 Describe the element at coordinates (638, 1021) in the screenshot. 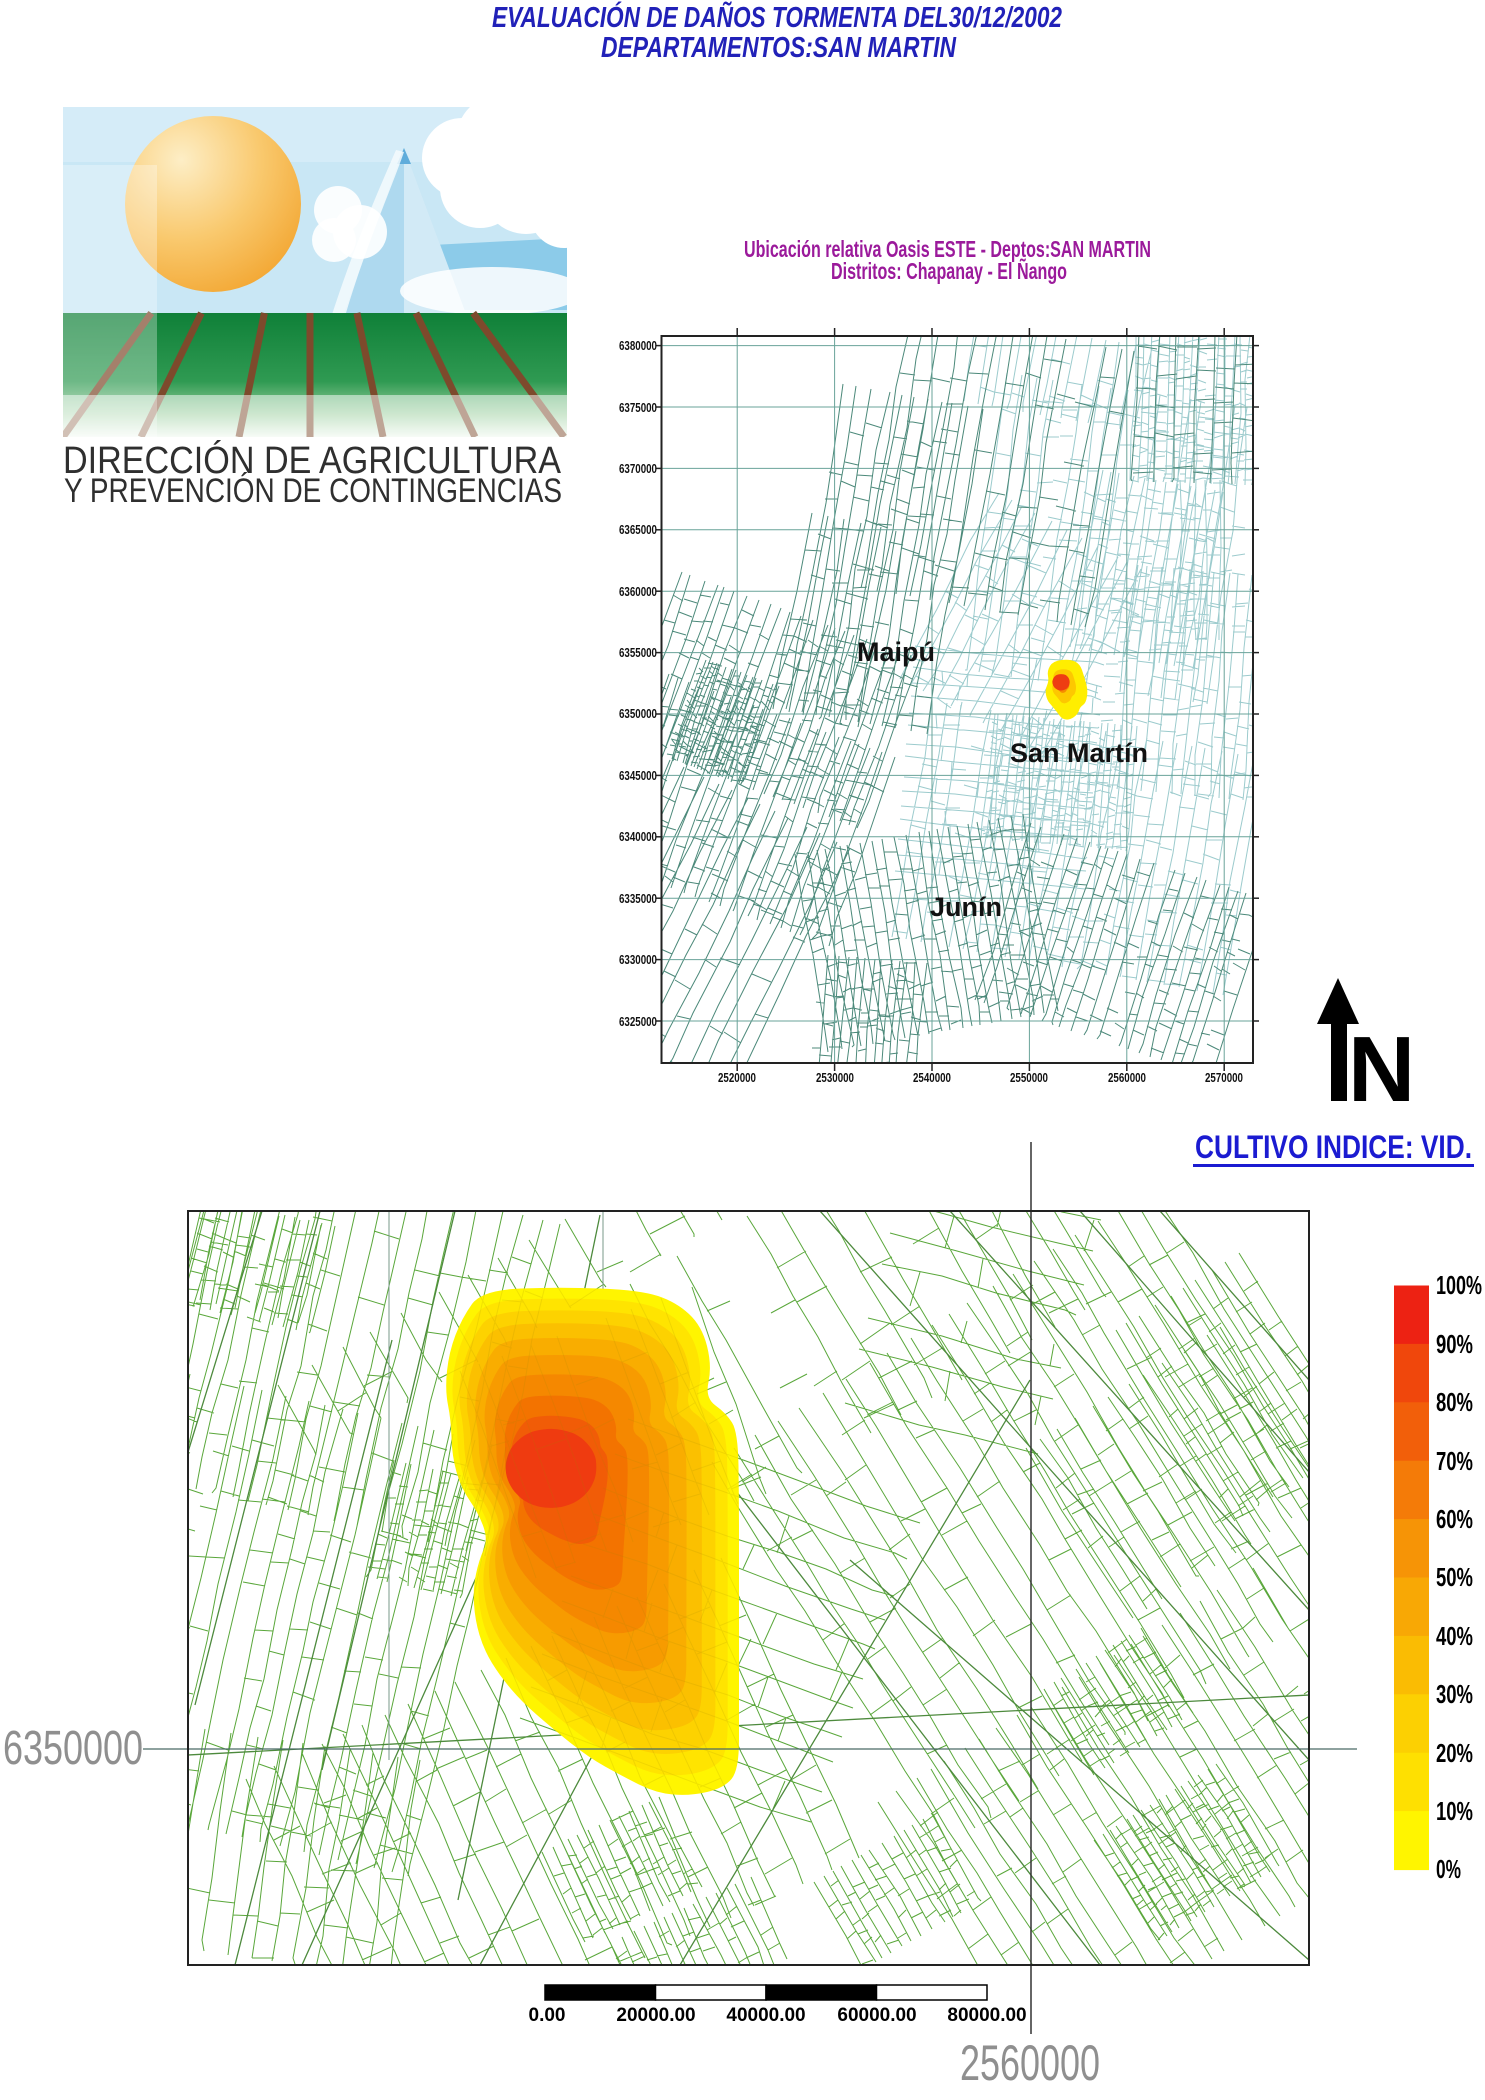

I see `svg-text: 6325000` at that location.